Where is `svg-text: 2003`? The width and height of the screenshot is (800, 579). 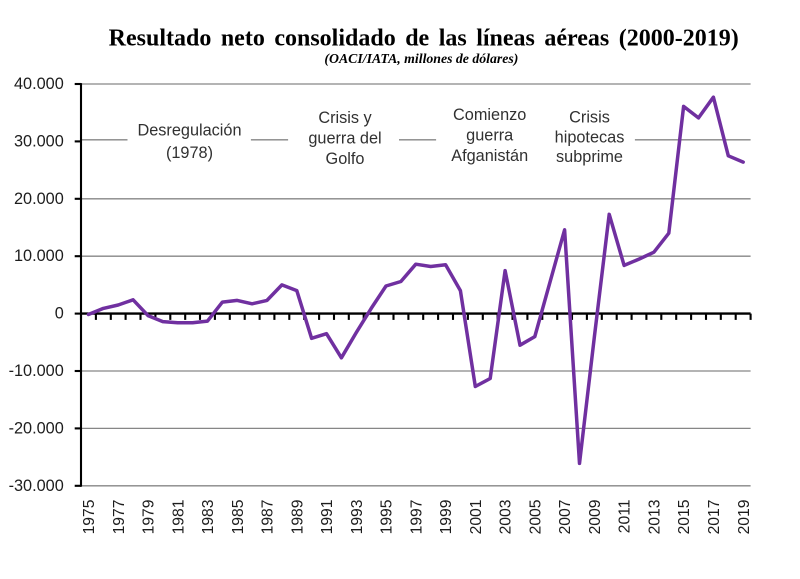 svg-text: 2003 is located at coordinates (506, 516).